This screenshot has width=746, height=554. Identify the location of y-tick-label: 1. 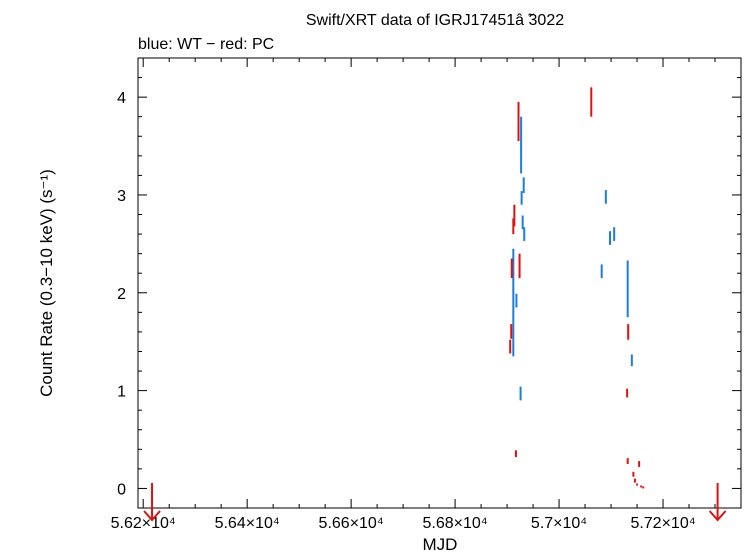
(121, 392).